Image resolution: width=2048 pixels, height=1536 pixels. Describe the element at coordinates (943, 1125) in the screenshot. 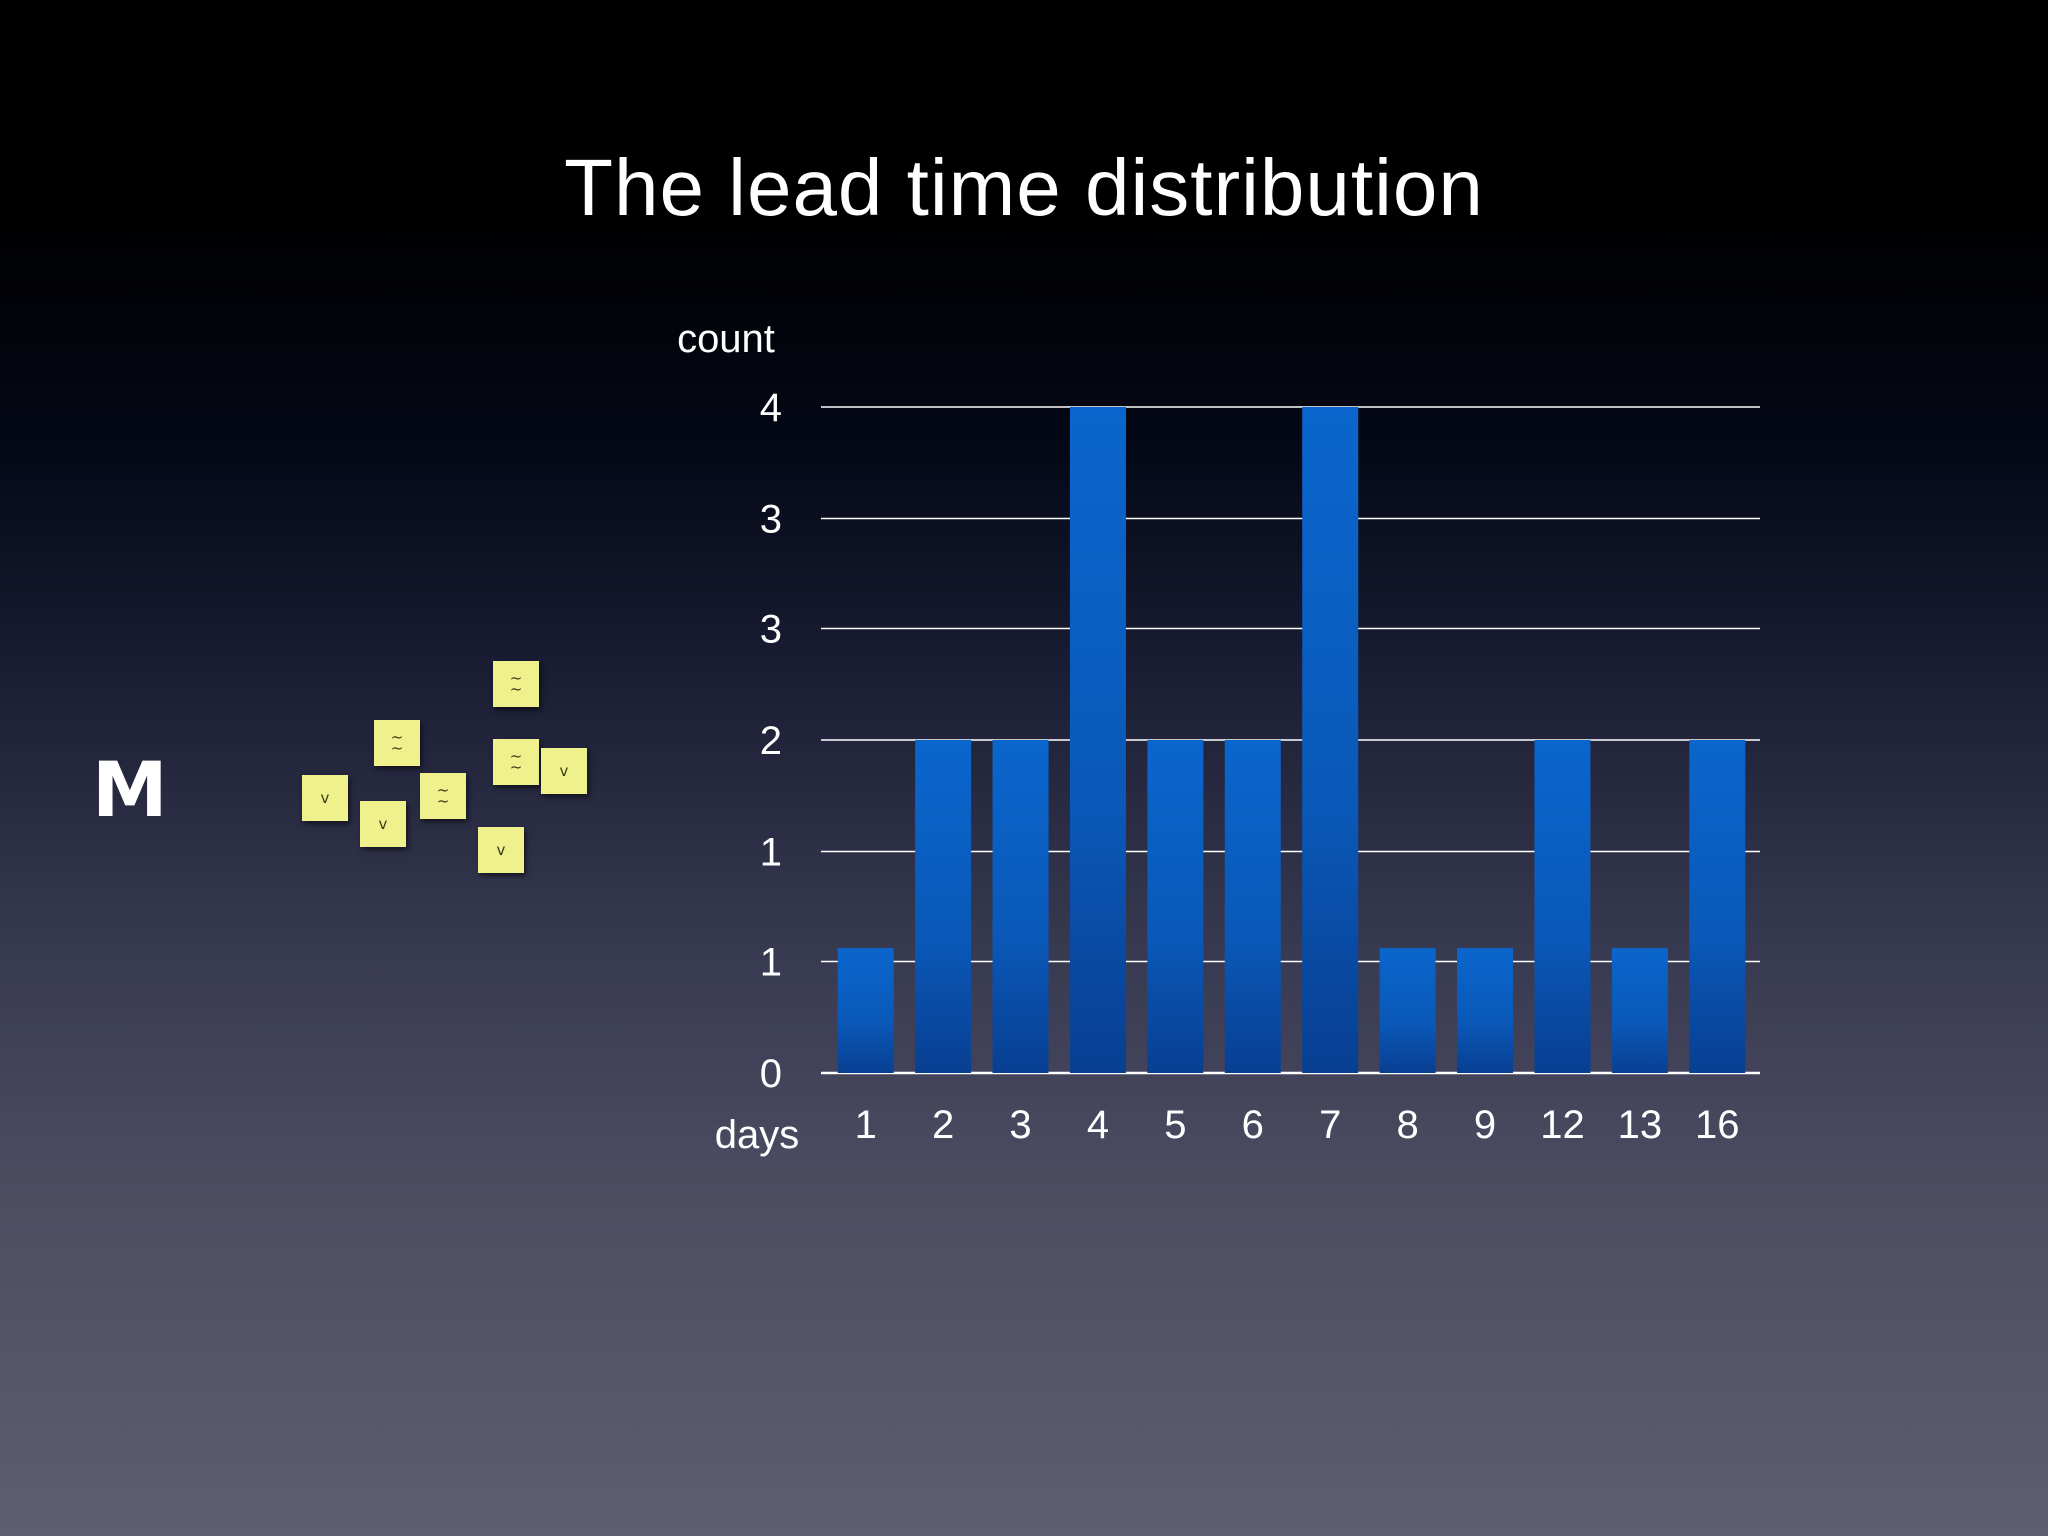

I see `x-tick-label: 2` at that location.